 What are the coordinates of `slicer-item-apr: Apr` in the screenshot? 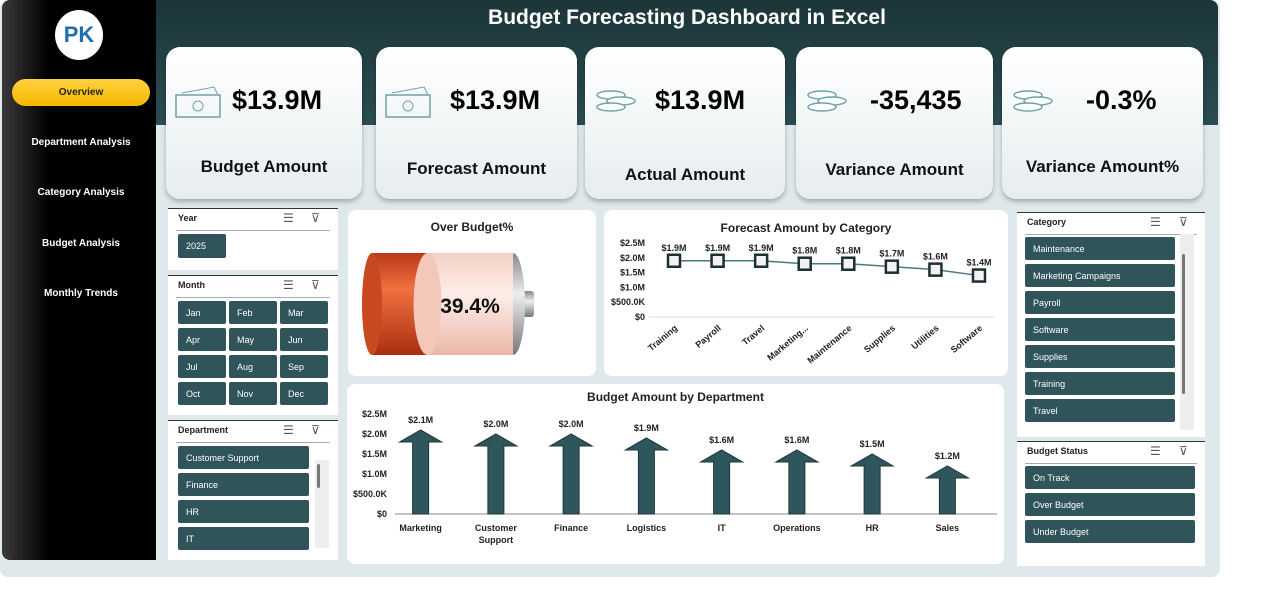 It's located at (202, 339).